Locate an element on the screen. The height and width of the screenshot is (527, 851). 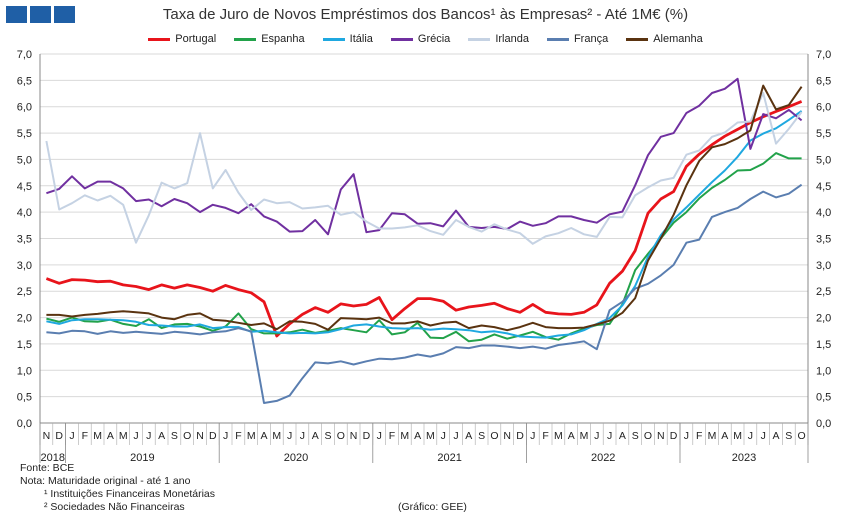
legend-item: França is located at coordinates (577, 39).